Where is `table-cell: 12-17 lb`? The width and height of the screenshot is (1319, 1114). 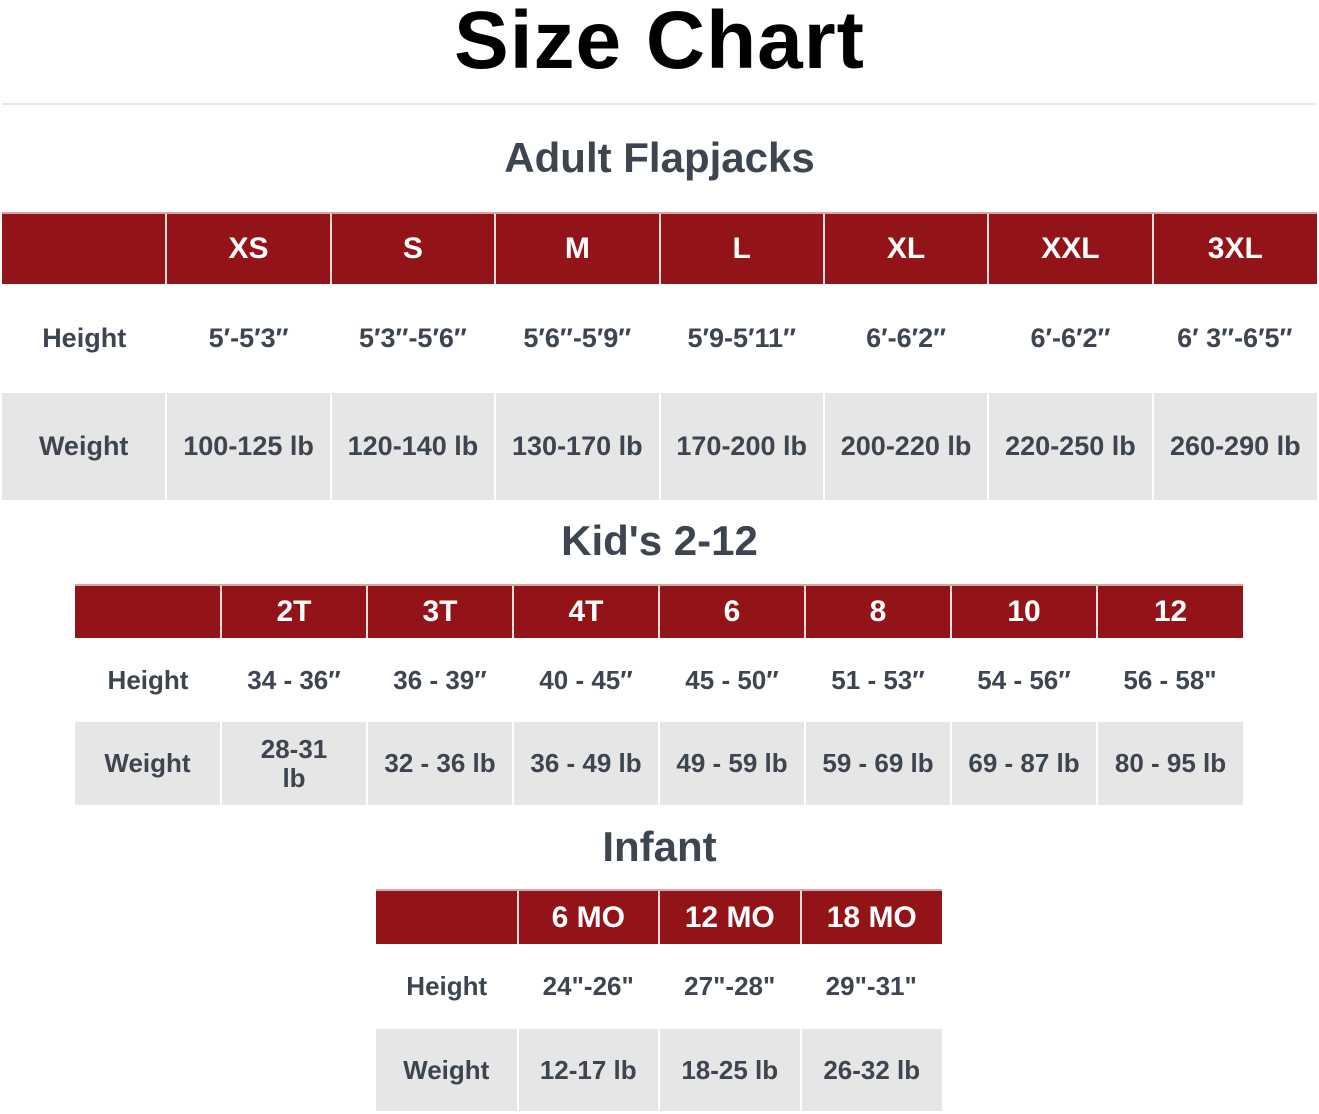 table-cell: 12-17 lb is located at coordinates (587, 1070).